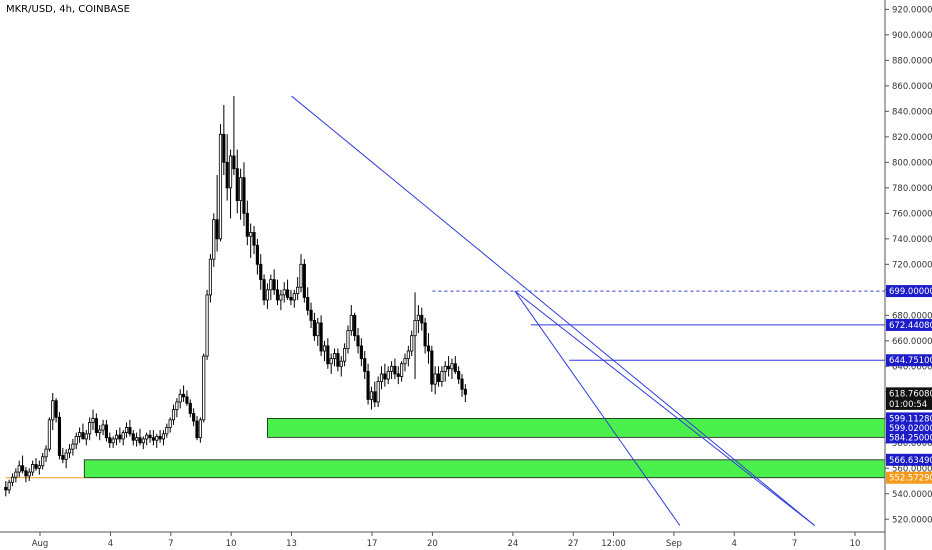  I want to click on time-tick-label: 27, so click(573, 544).